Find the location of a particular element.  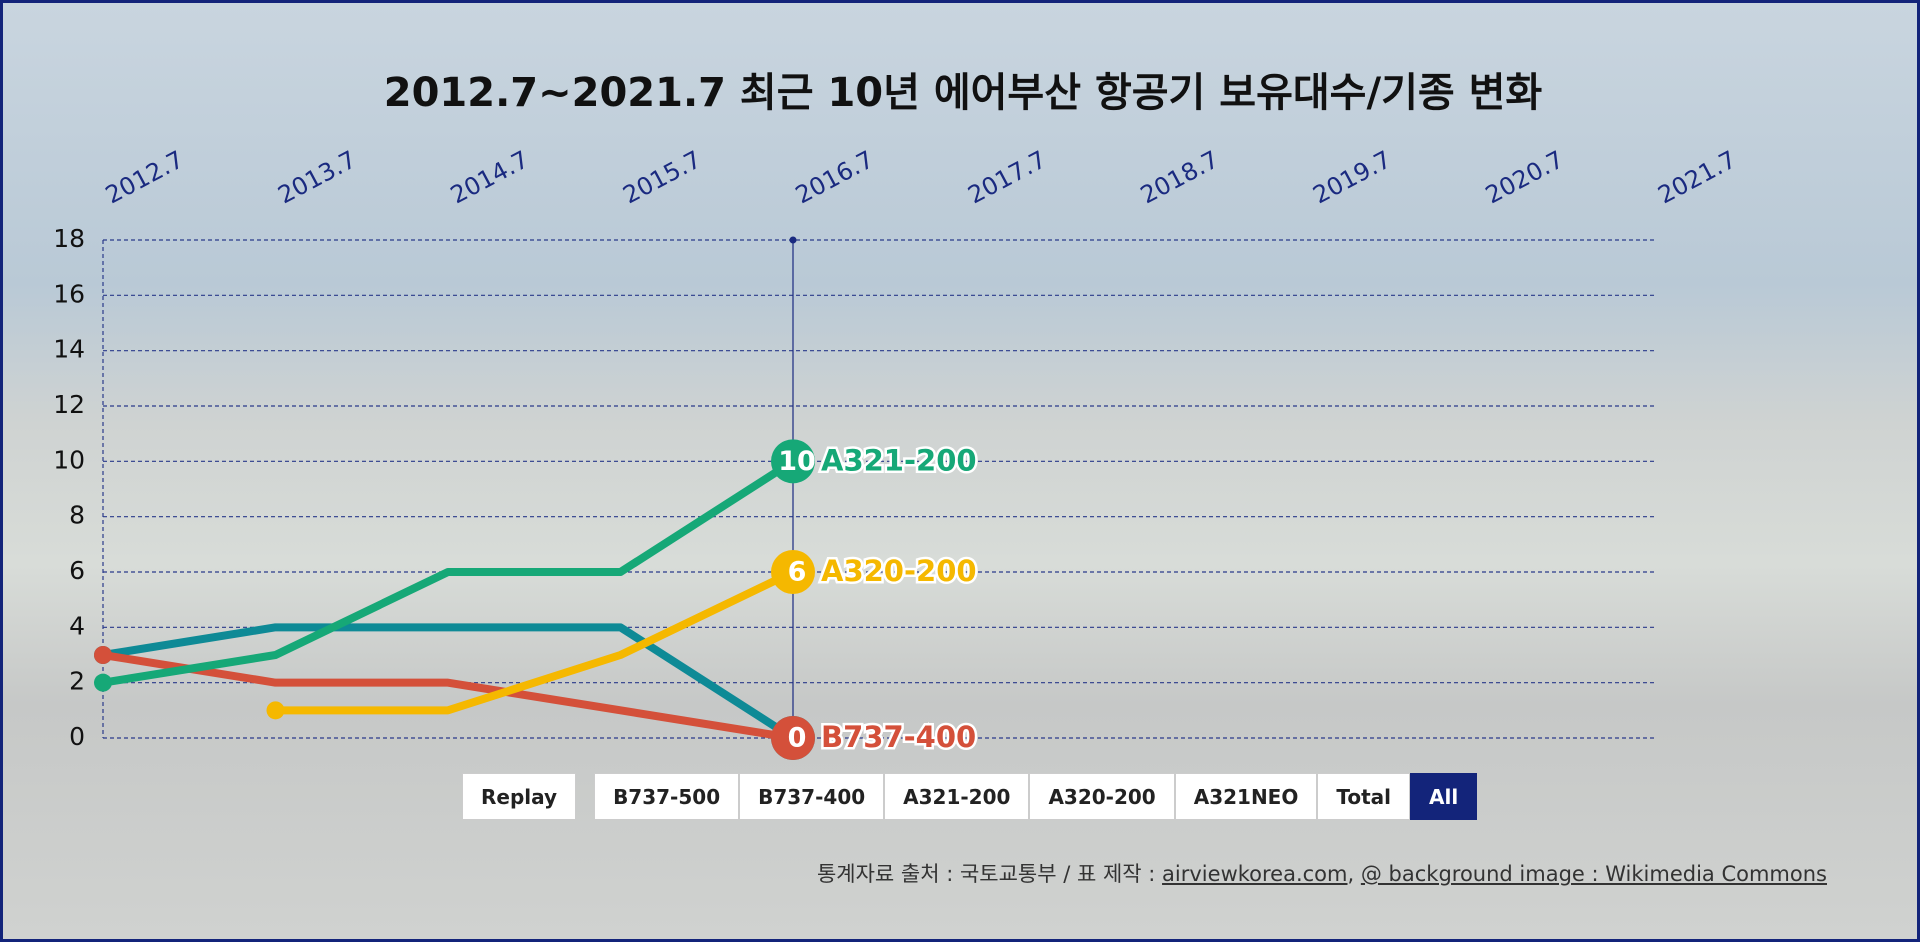

x-tick-label: 2016.7 is located at coordinates (834, 177).